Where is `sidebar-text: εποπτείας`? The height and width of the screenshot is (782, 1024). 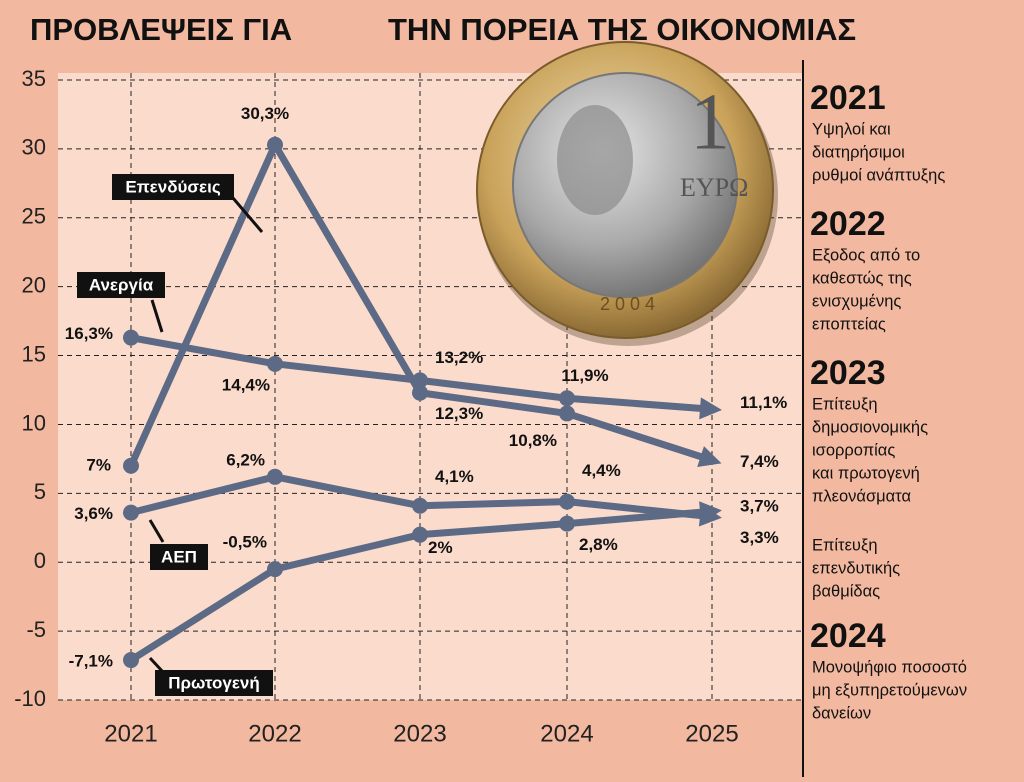
sidebar-text: εποπτείας is located at coordinates (849, 324).